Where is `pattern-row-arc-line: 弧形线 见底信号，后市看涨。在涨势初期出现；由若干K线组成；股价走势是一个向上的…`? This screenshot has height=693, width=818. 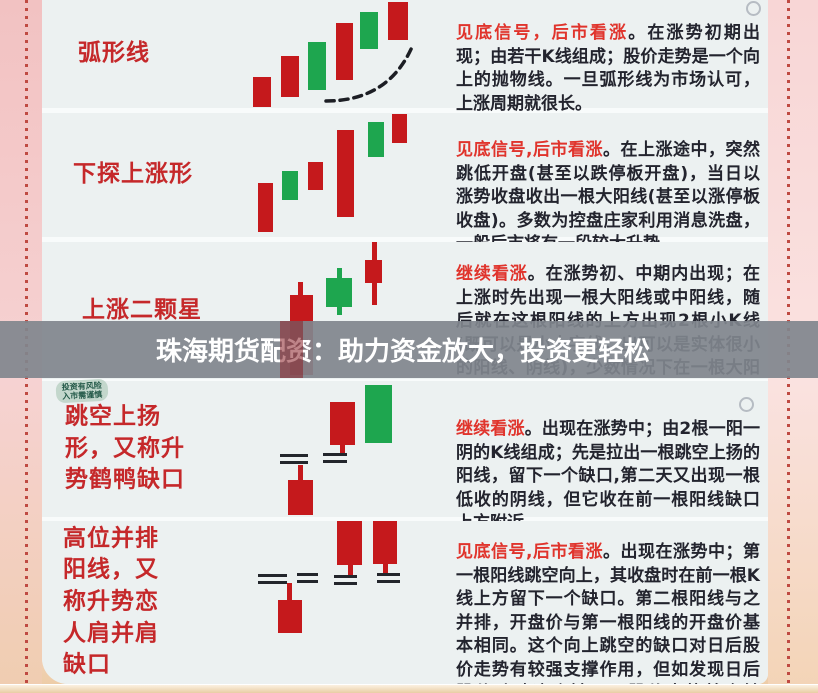
pattern-row-arc-line: 弧形线 见底信号，后市看涨。在涨势初期出现；由若干K线组成；股价走势是一个向上的… is located at coordinates (405, 57).